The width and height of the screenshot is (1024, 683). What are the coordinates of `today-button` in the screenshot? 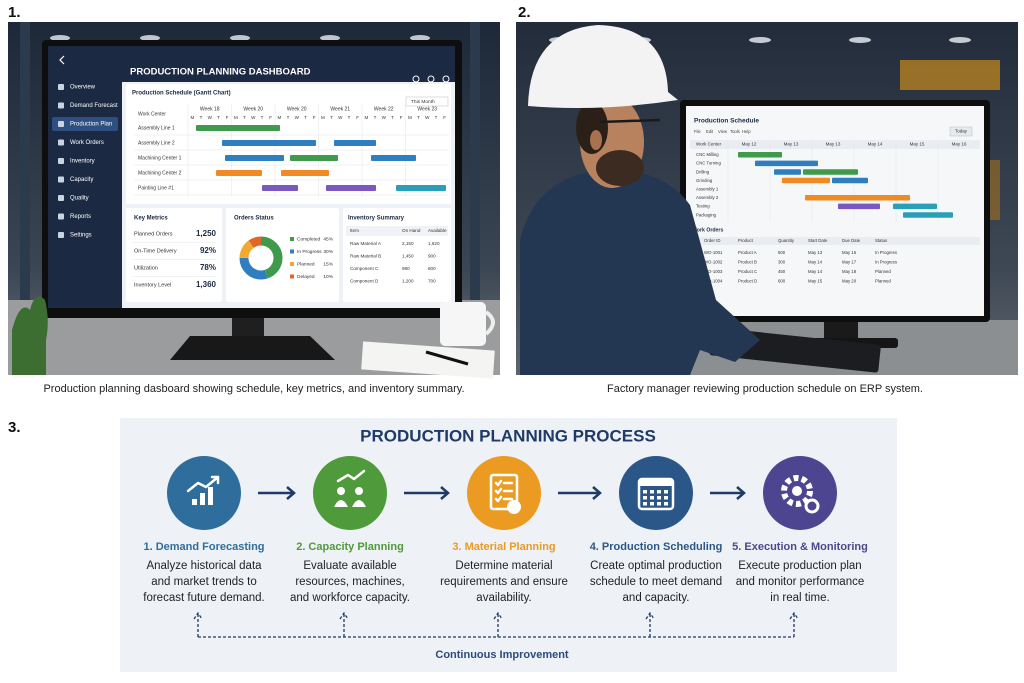 It's located at (961, 131).